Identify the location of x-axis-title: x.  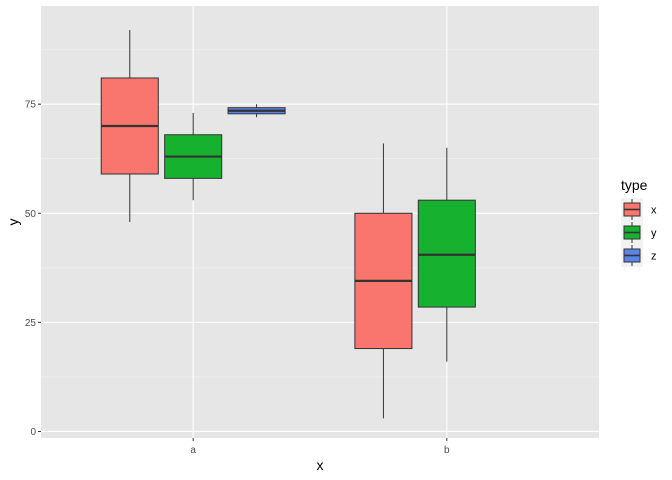
(320, 465).